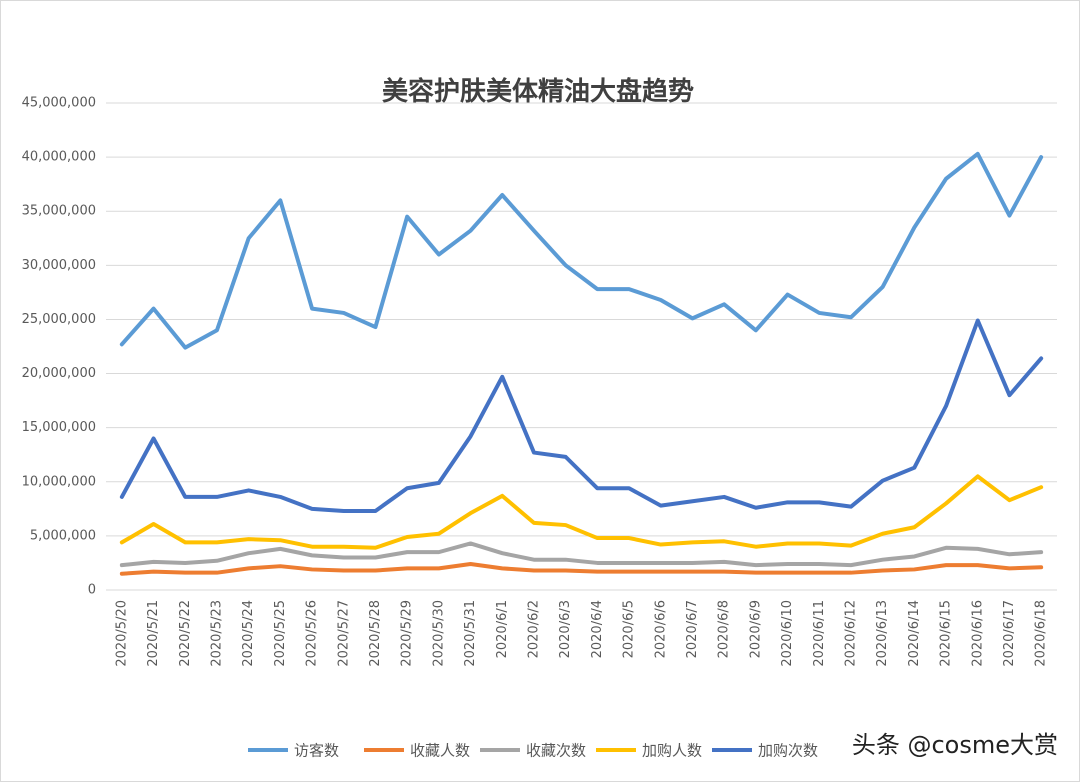 This screenshot has width=1080, height=782. What do you see at coordinates (59, 319) in the screenshot?
I see `y-tick-label: 25,000,000` at bounding box center [59, 319].